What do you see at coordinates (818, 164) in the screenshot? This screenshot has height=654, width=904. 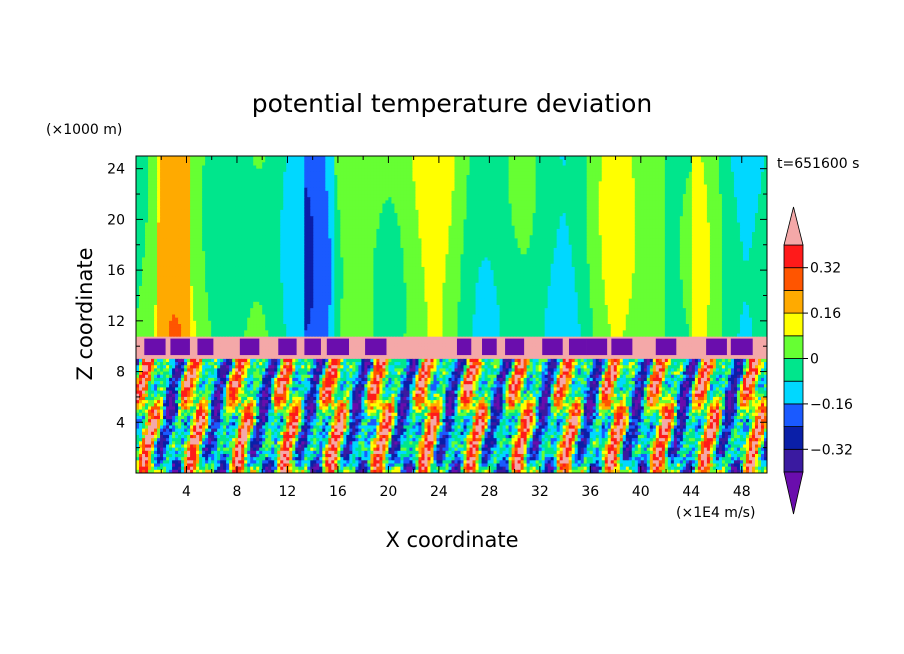 I see `time-label: t=651600 s` at bounding box center [818, 164].